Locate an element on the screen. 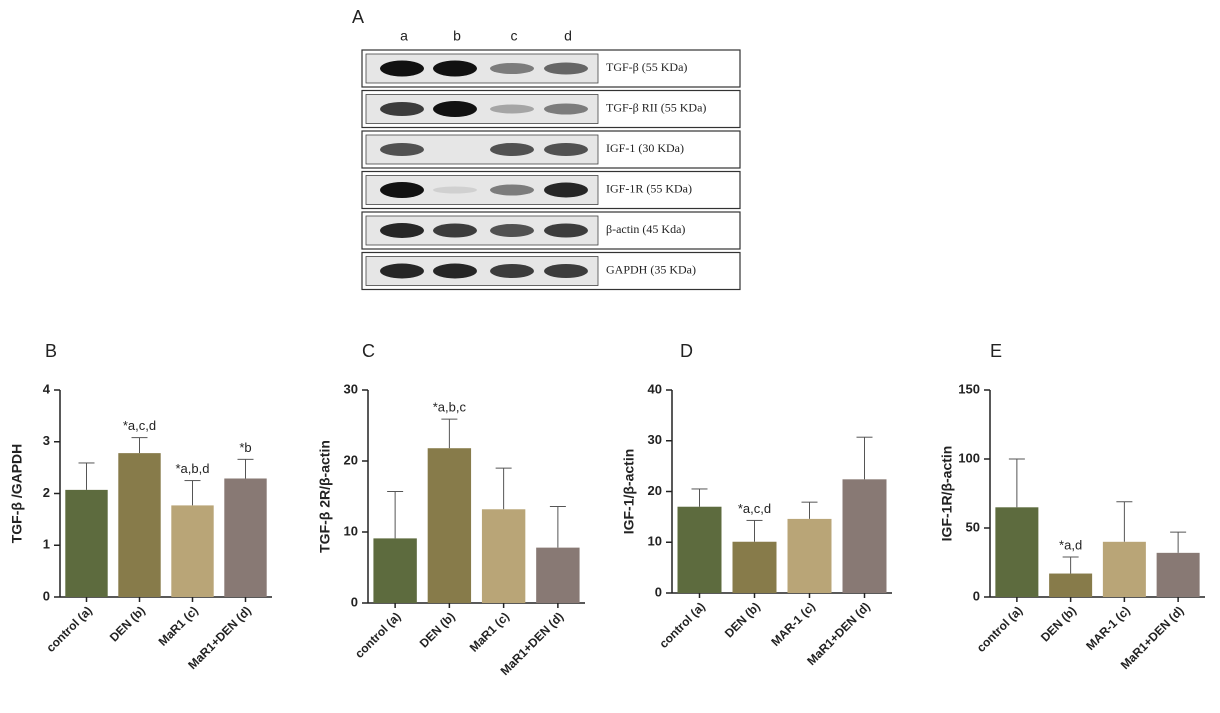 The image size is (1220, 713). significance-label: *a,d is located at coordinates (1070, 544).